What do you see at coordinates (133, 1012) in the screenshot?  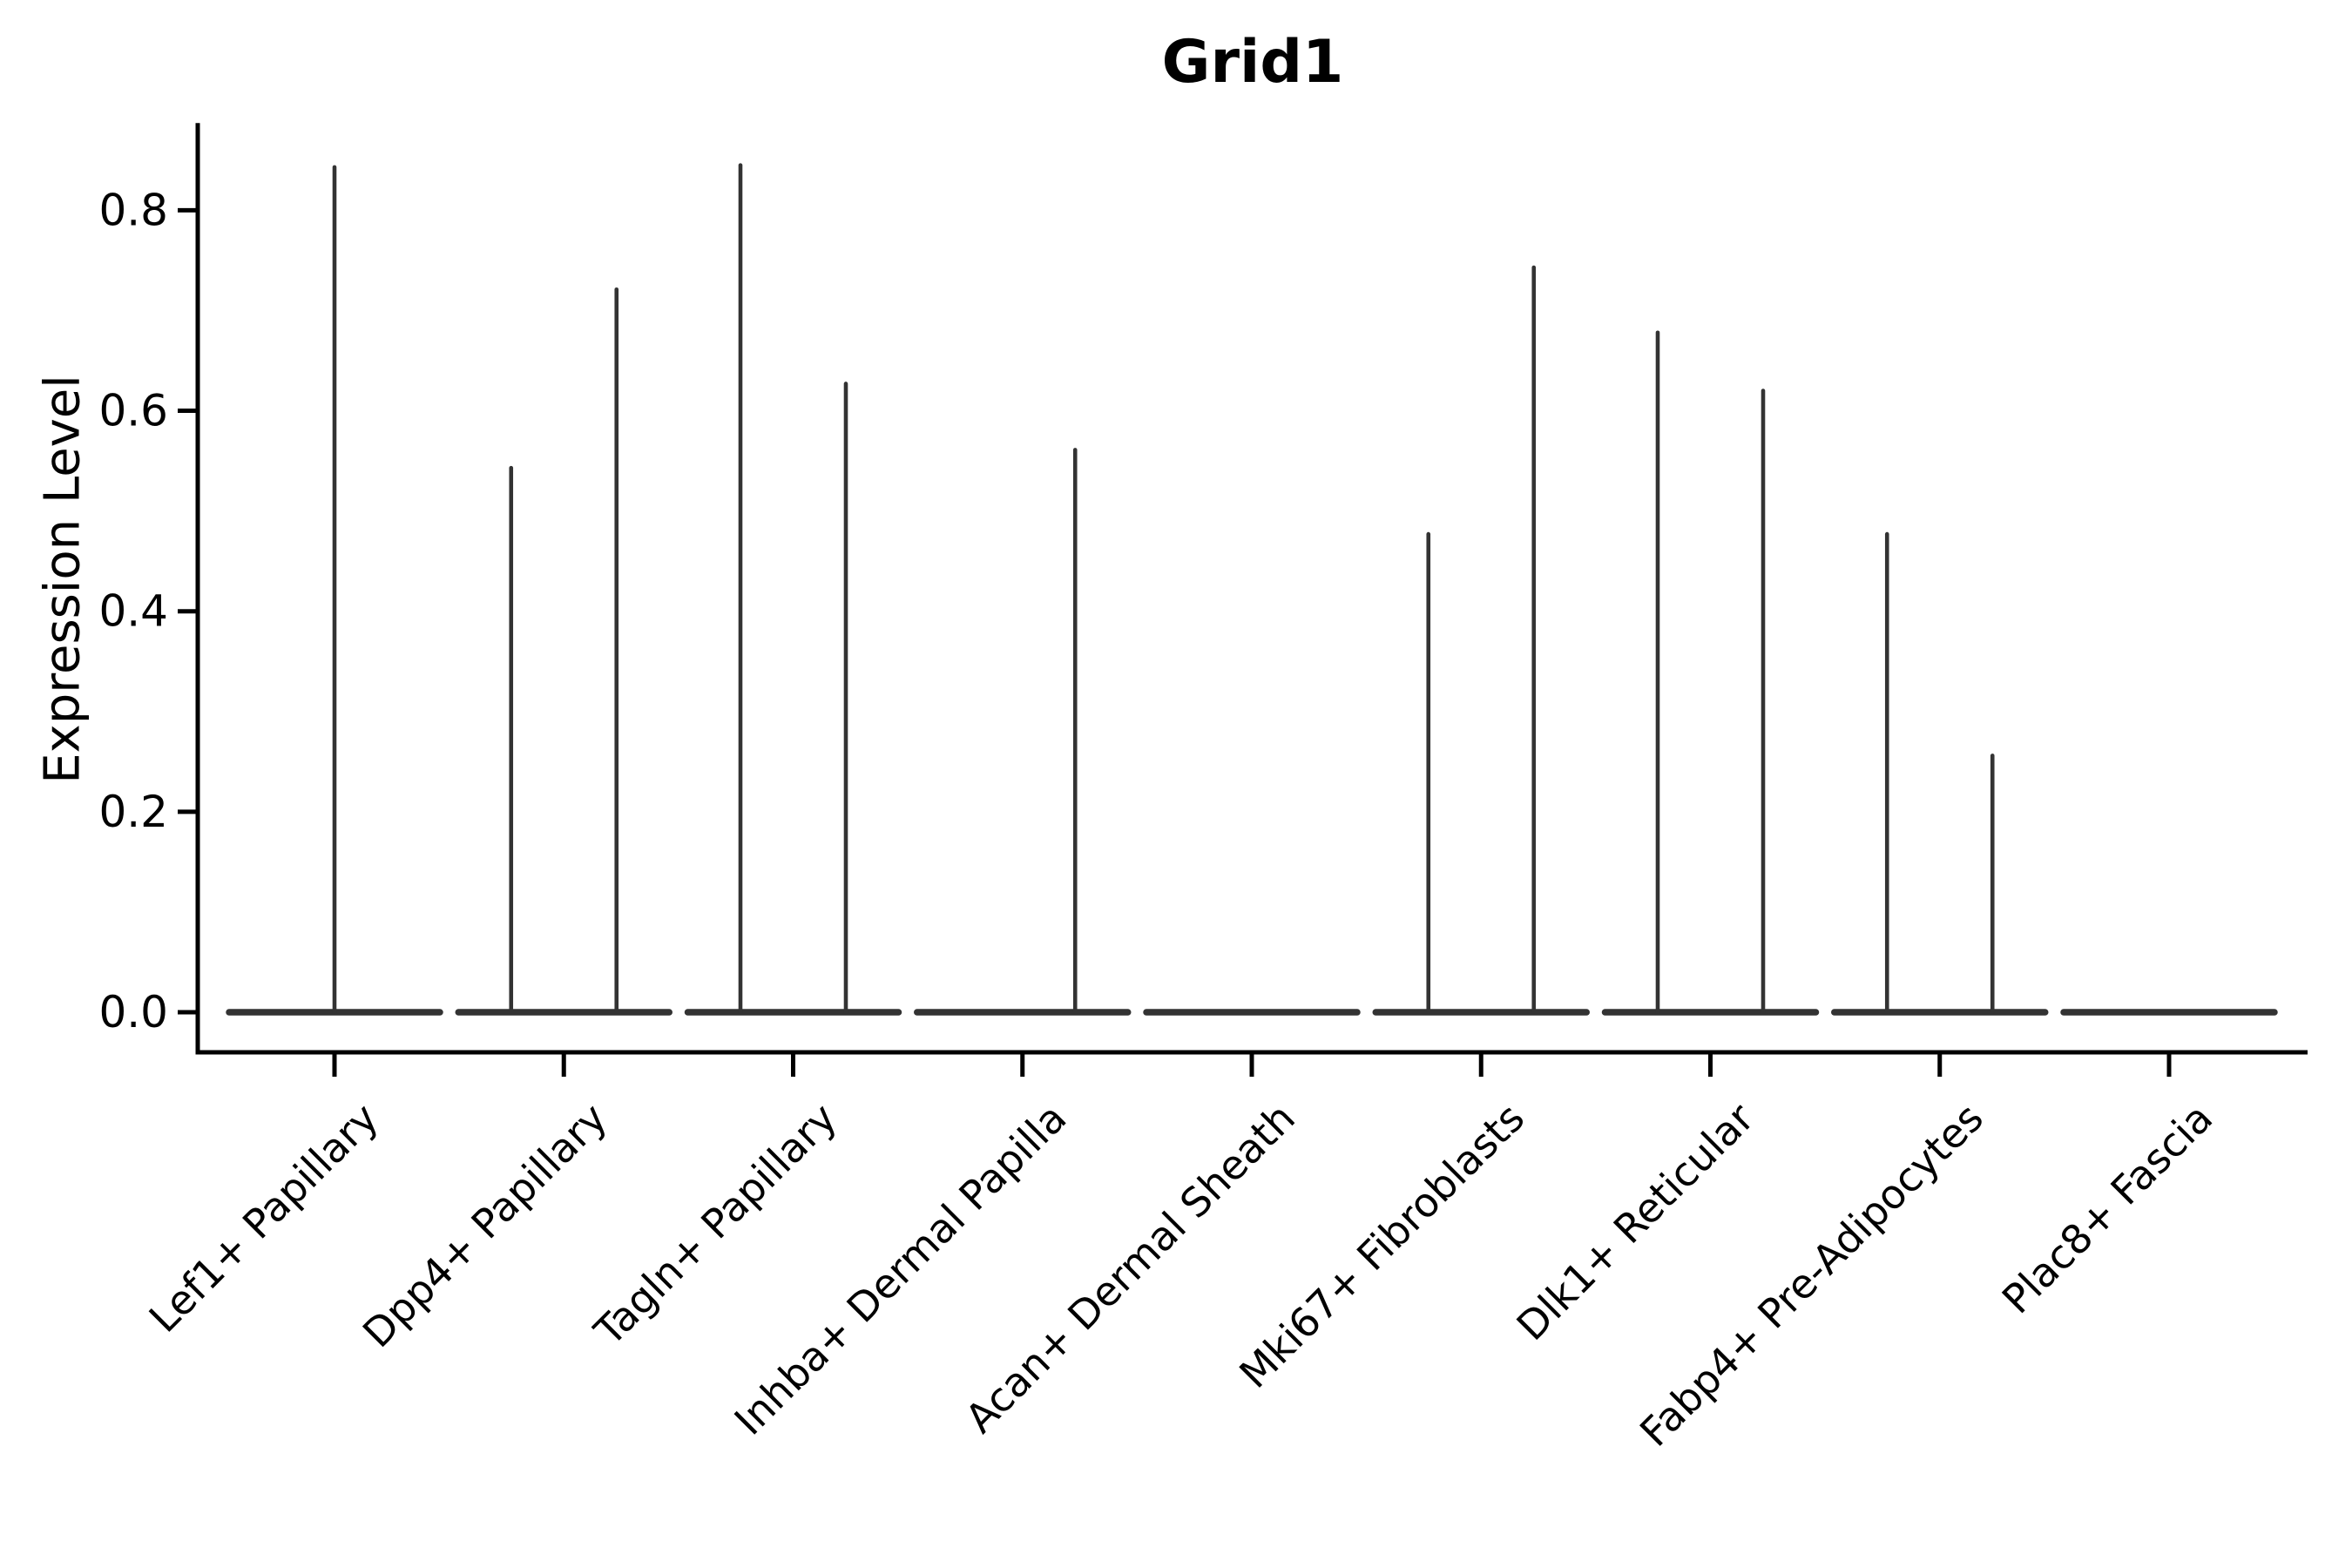 I see `y-tick-label: 0.0` at bounding box center [133, 1012].